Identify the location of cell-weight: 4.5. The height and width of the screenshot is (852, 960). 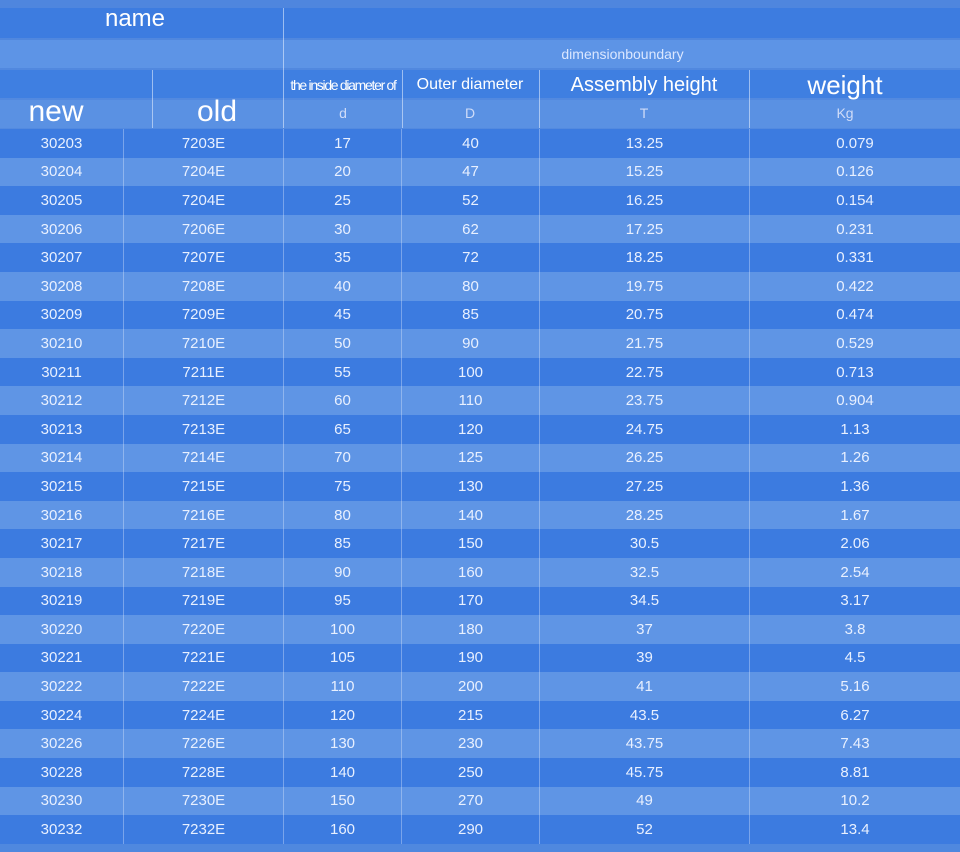
(855, 658).